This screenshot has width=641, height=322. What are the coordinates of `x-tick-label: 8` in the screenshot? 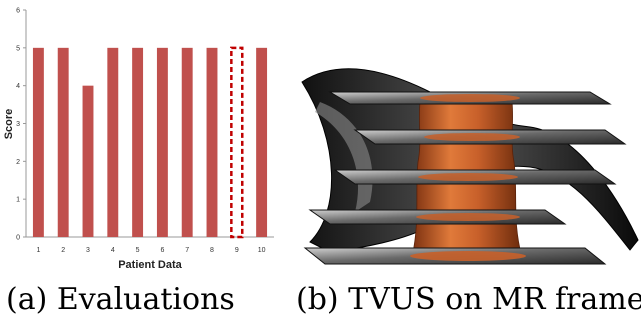 It's located at (212, 250).